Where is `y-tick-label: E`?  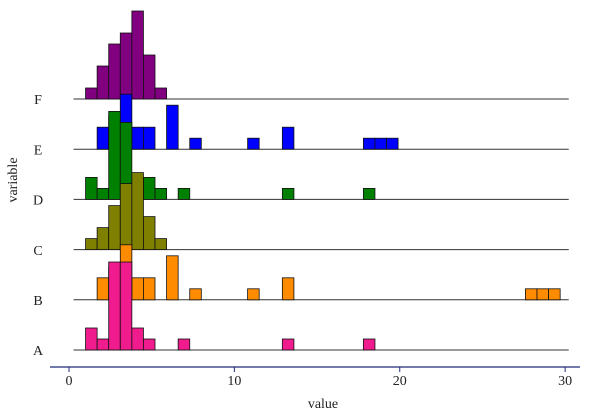
y-tick-label: E is located at coordinates (38, 150).